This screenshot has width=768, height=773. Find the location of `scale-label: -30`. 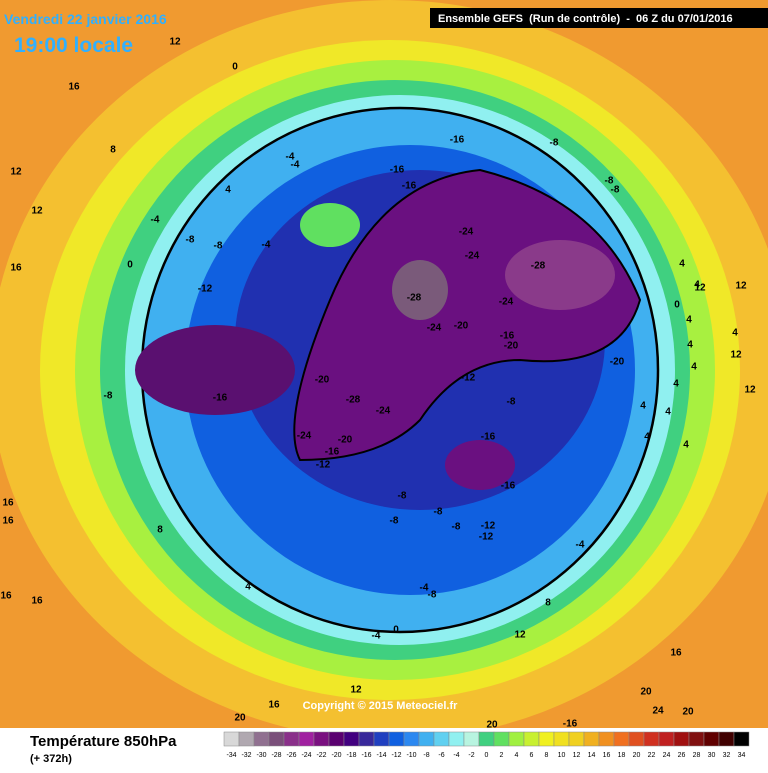

scale-label: -30 is located at coordinates (261, 755).